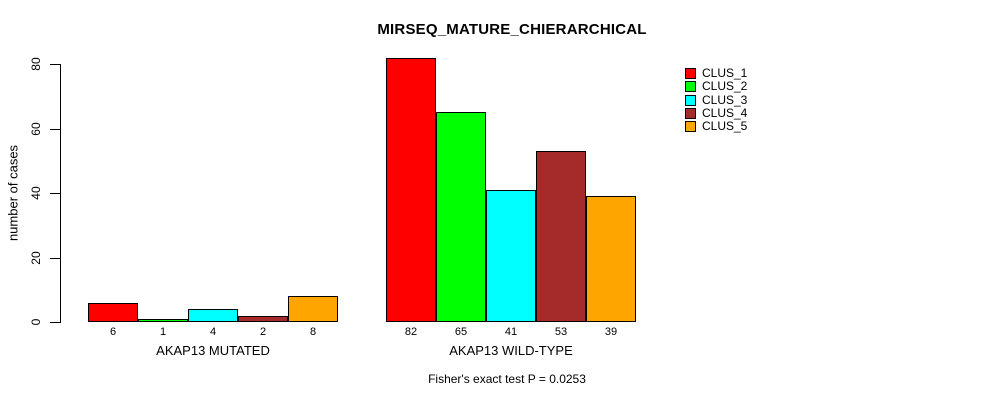 The image size is (990, 400). I want to click on legend-label-CLUS_1: CLUS_1, so click(725, 73).